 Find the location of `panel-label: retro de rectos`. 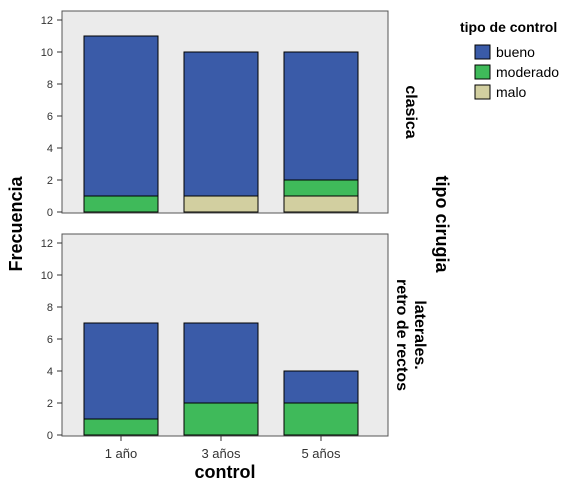

panel-label: retro de rectos is located at coordinates (401, 335).